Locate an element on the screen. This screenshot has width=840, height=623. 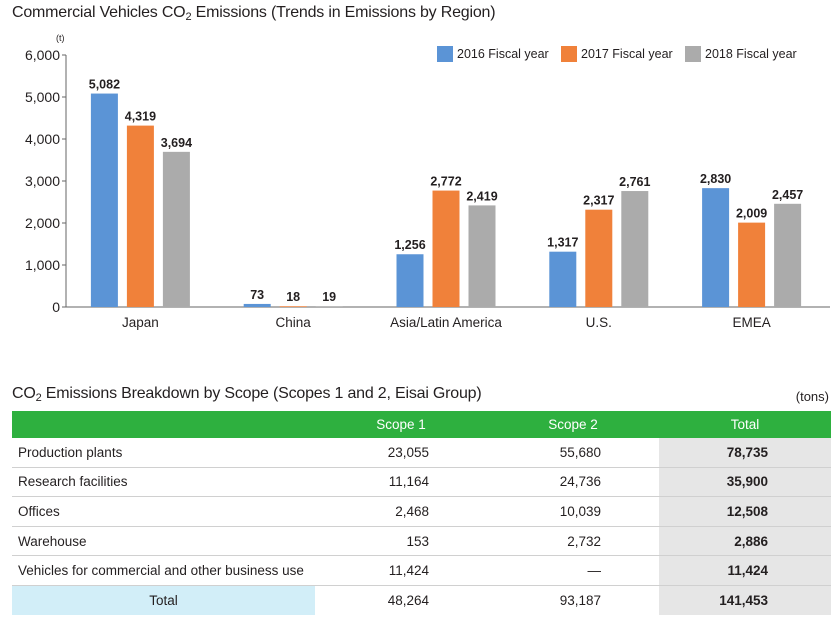
row-label: Production plants is located at coordinates (163, 453).